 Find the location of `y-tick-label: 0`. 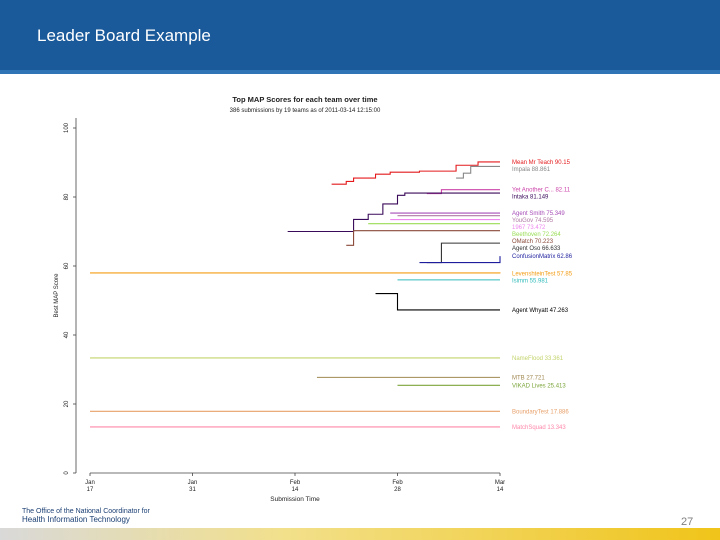

y-tick-label: 0 is located at coordinates (67, 473).